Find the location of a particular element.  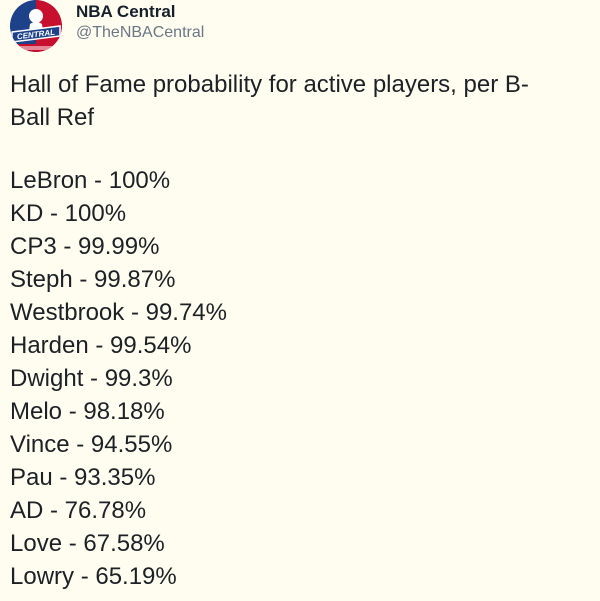

display-name: NBA Central is located at coordinates (126, 11).